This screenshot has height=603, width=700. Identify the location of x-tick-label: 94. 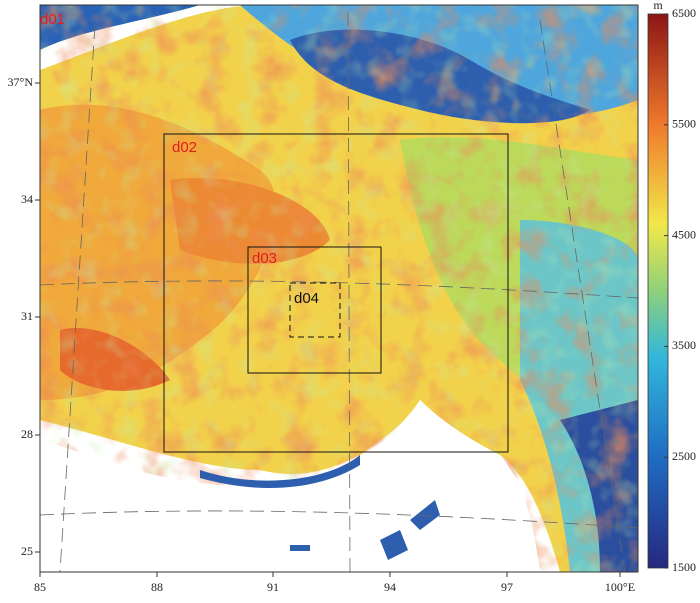
(390, 587).